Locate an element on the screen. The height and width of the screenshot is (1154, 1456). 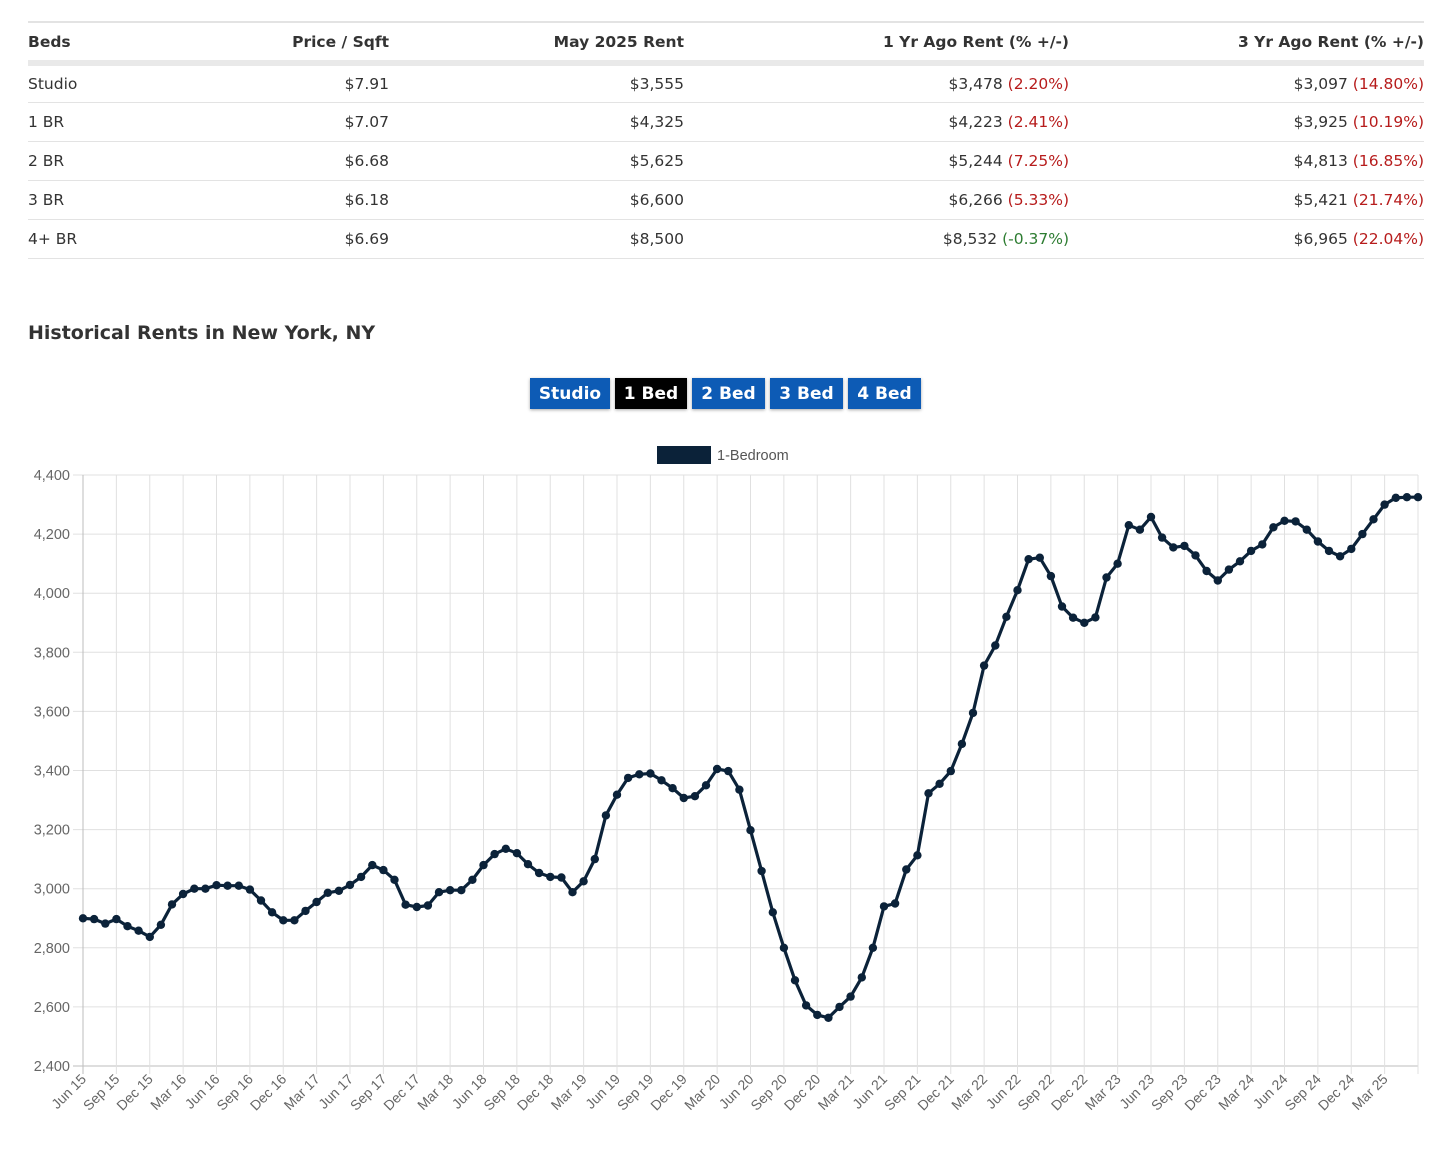
header-3yr-ago: 3 Yr Ago Rent (% +/-) is located at coordinates (1246, 43).